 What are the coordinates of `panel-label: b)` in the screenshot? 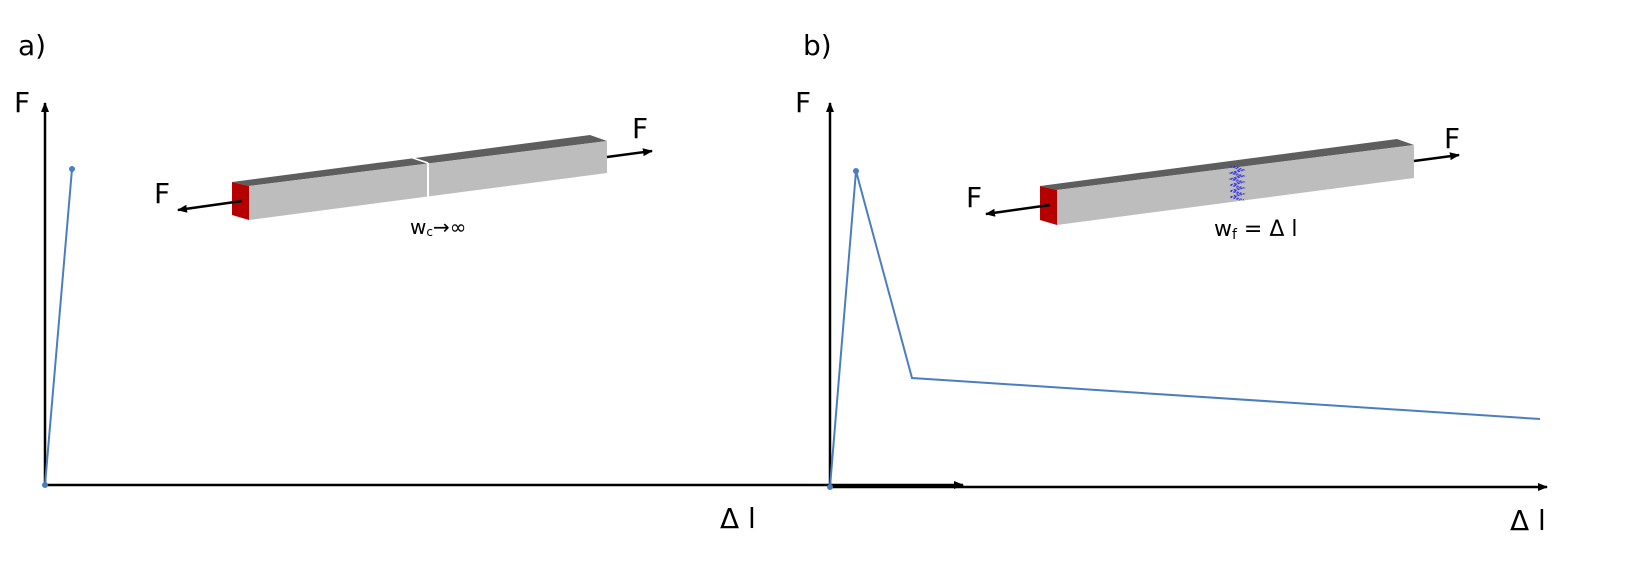 It's located at (817, 45).